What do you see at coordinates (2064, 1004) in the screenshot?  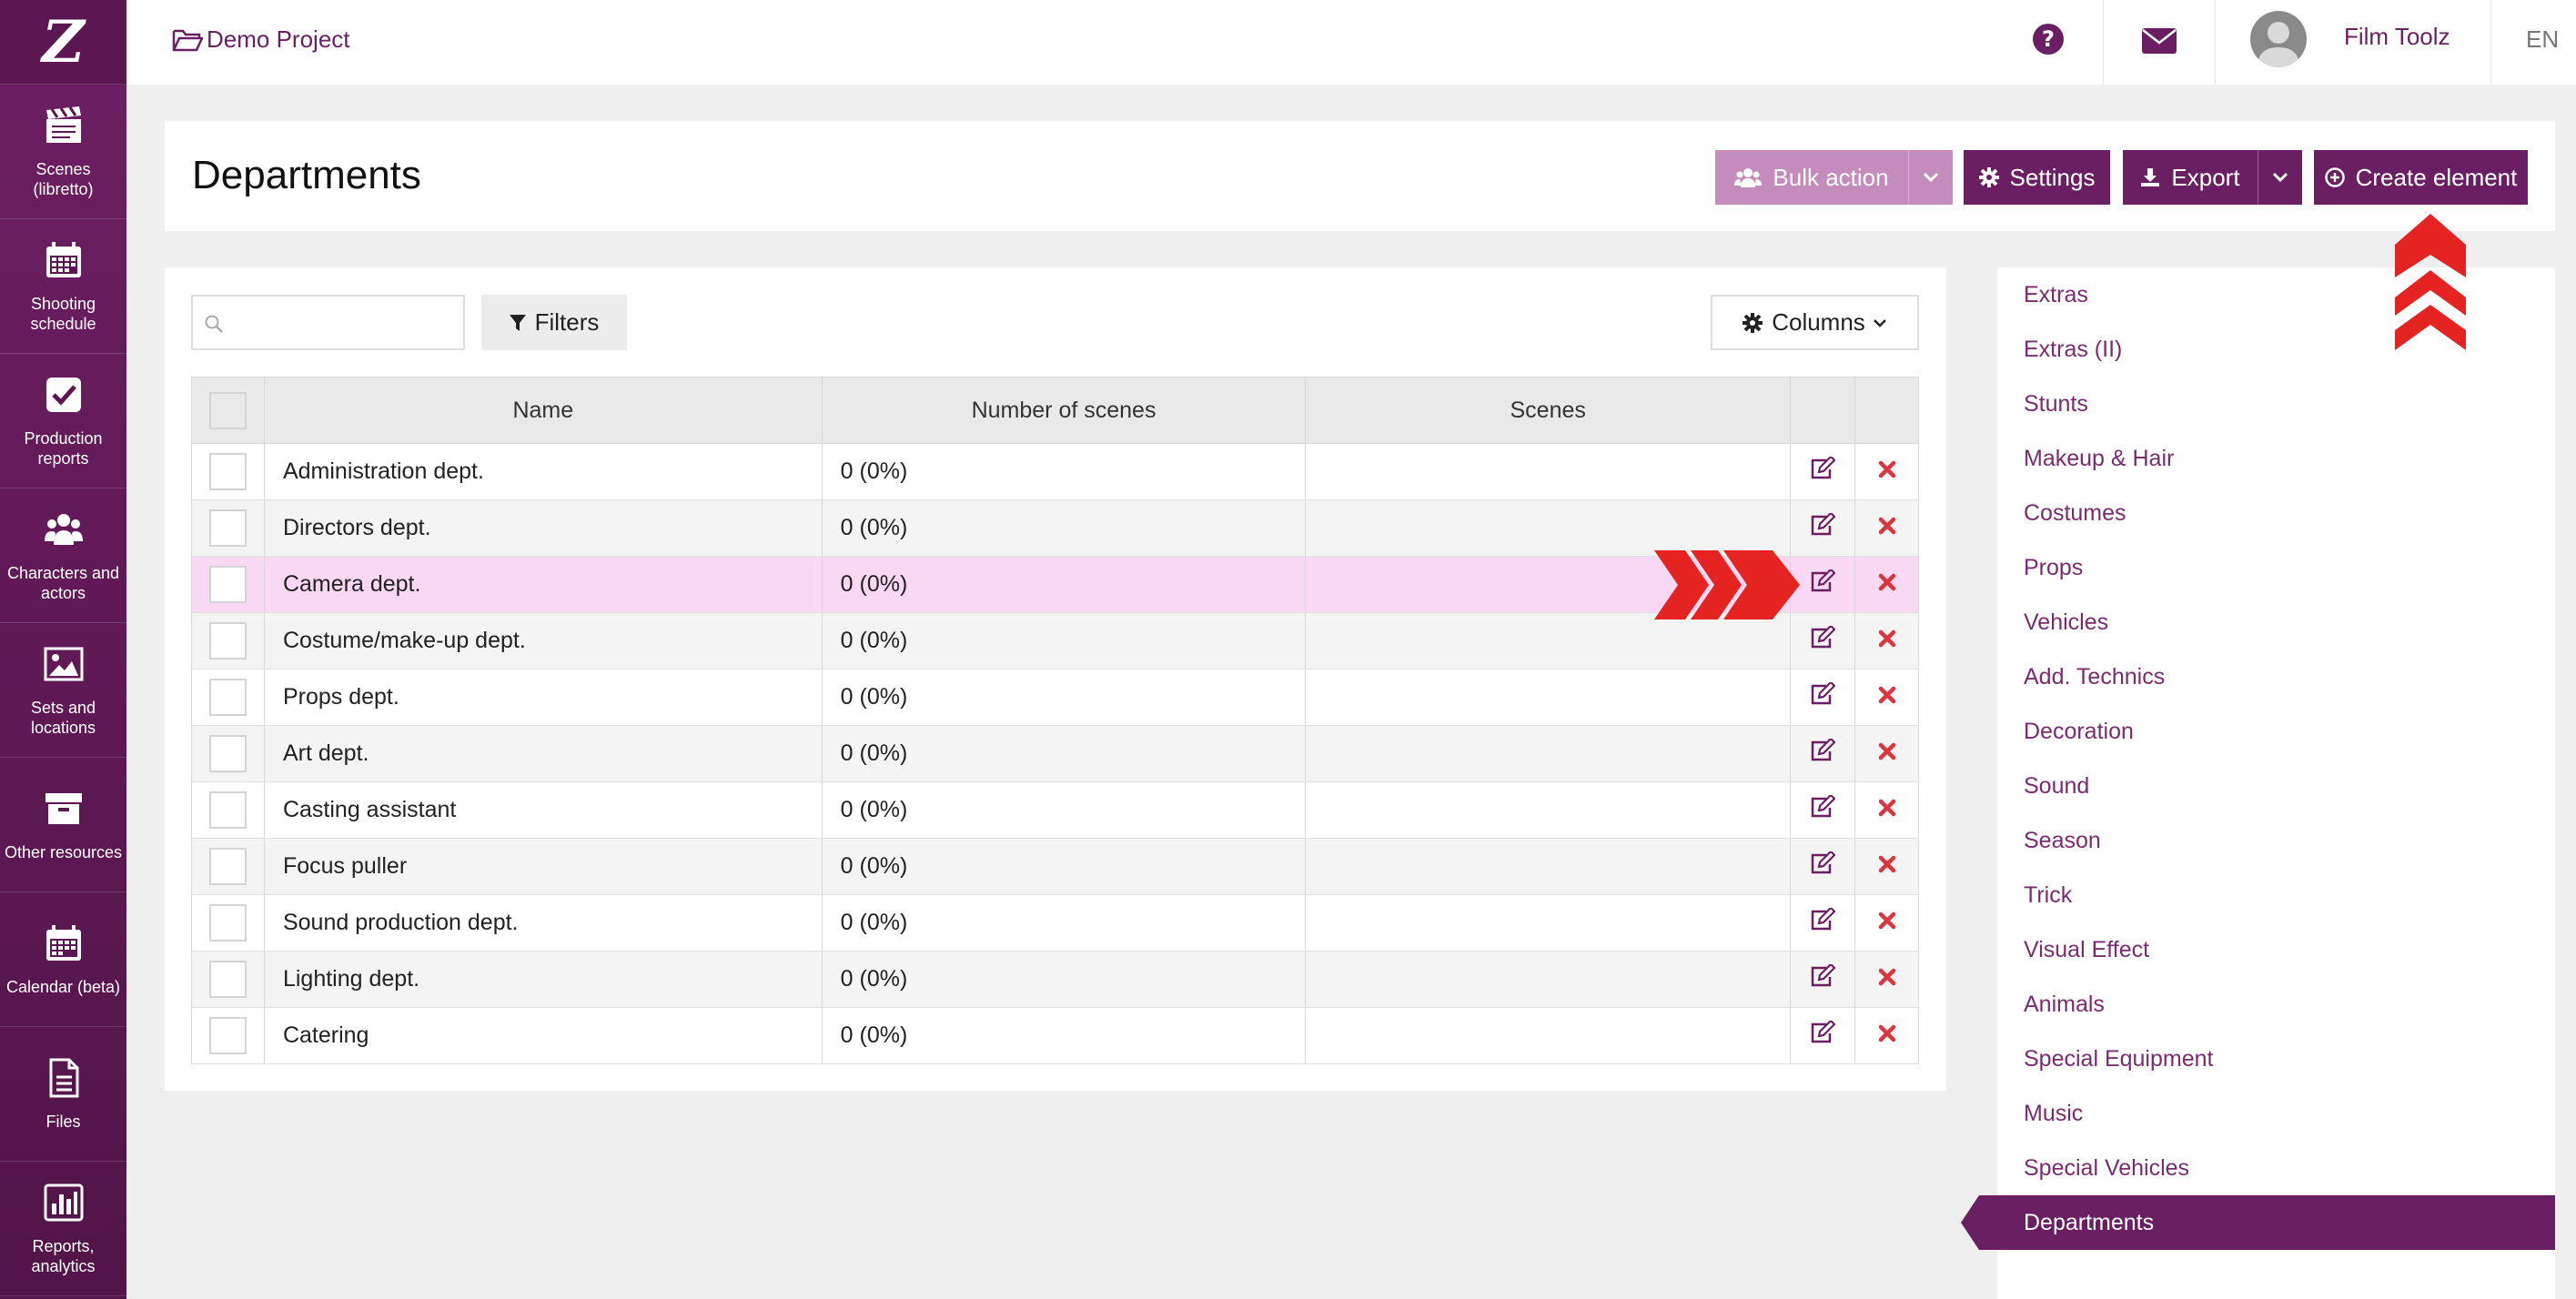 I see `category-item: Animals` at bounding box center [2064, 1004].